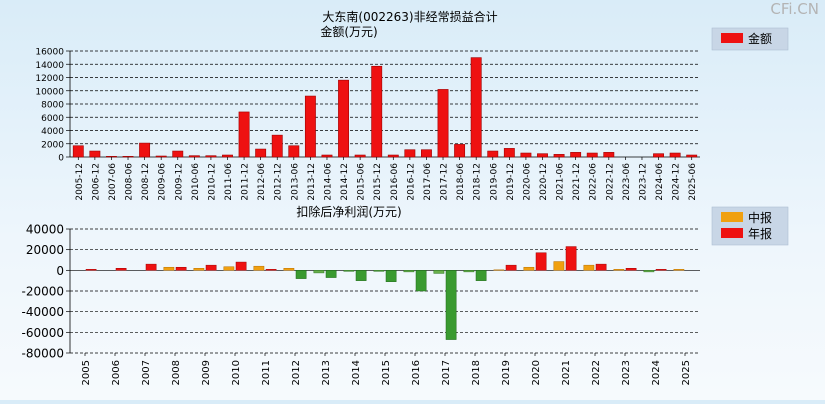 This screenshot has width=825, height=404. I want to click on chart1-xtick-label: 2006-12, so click(96, 182).